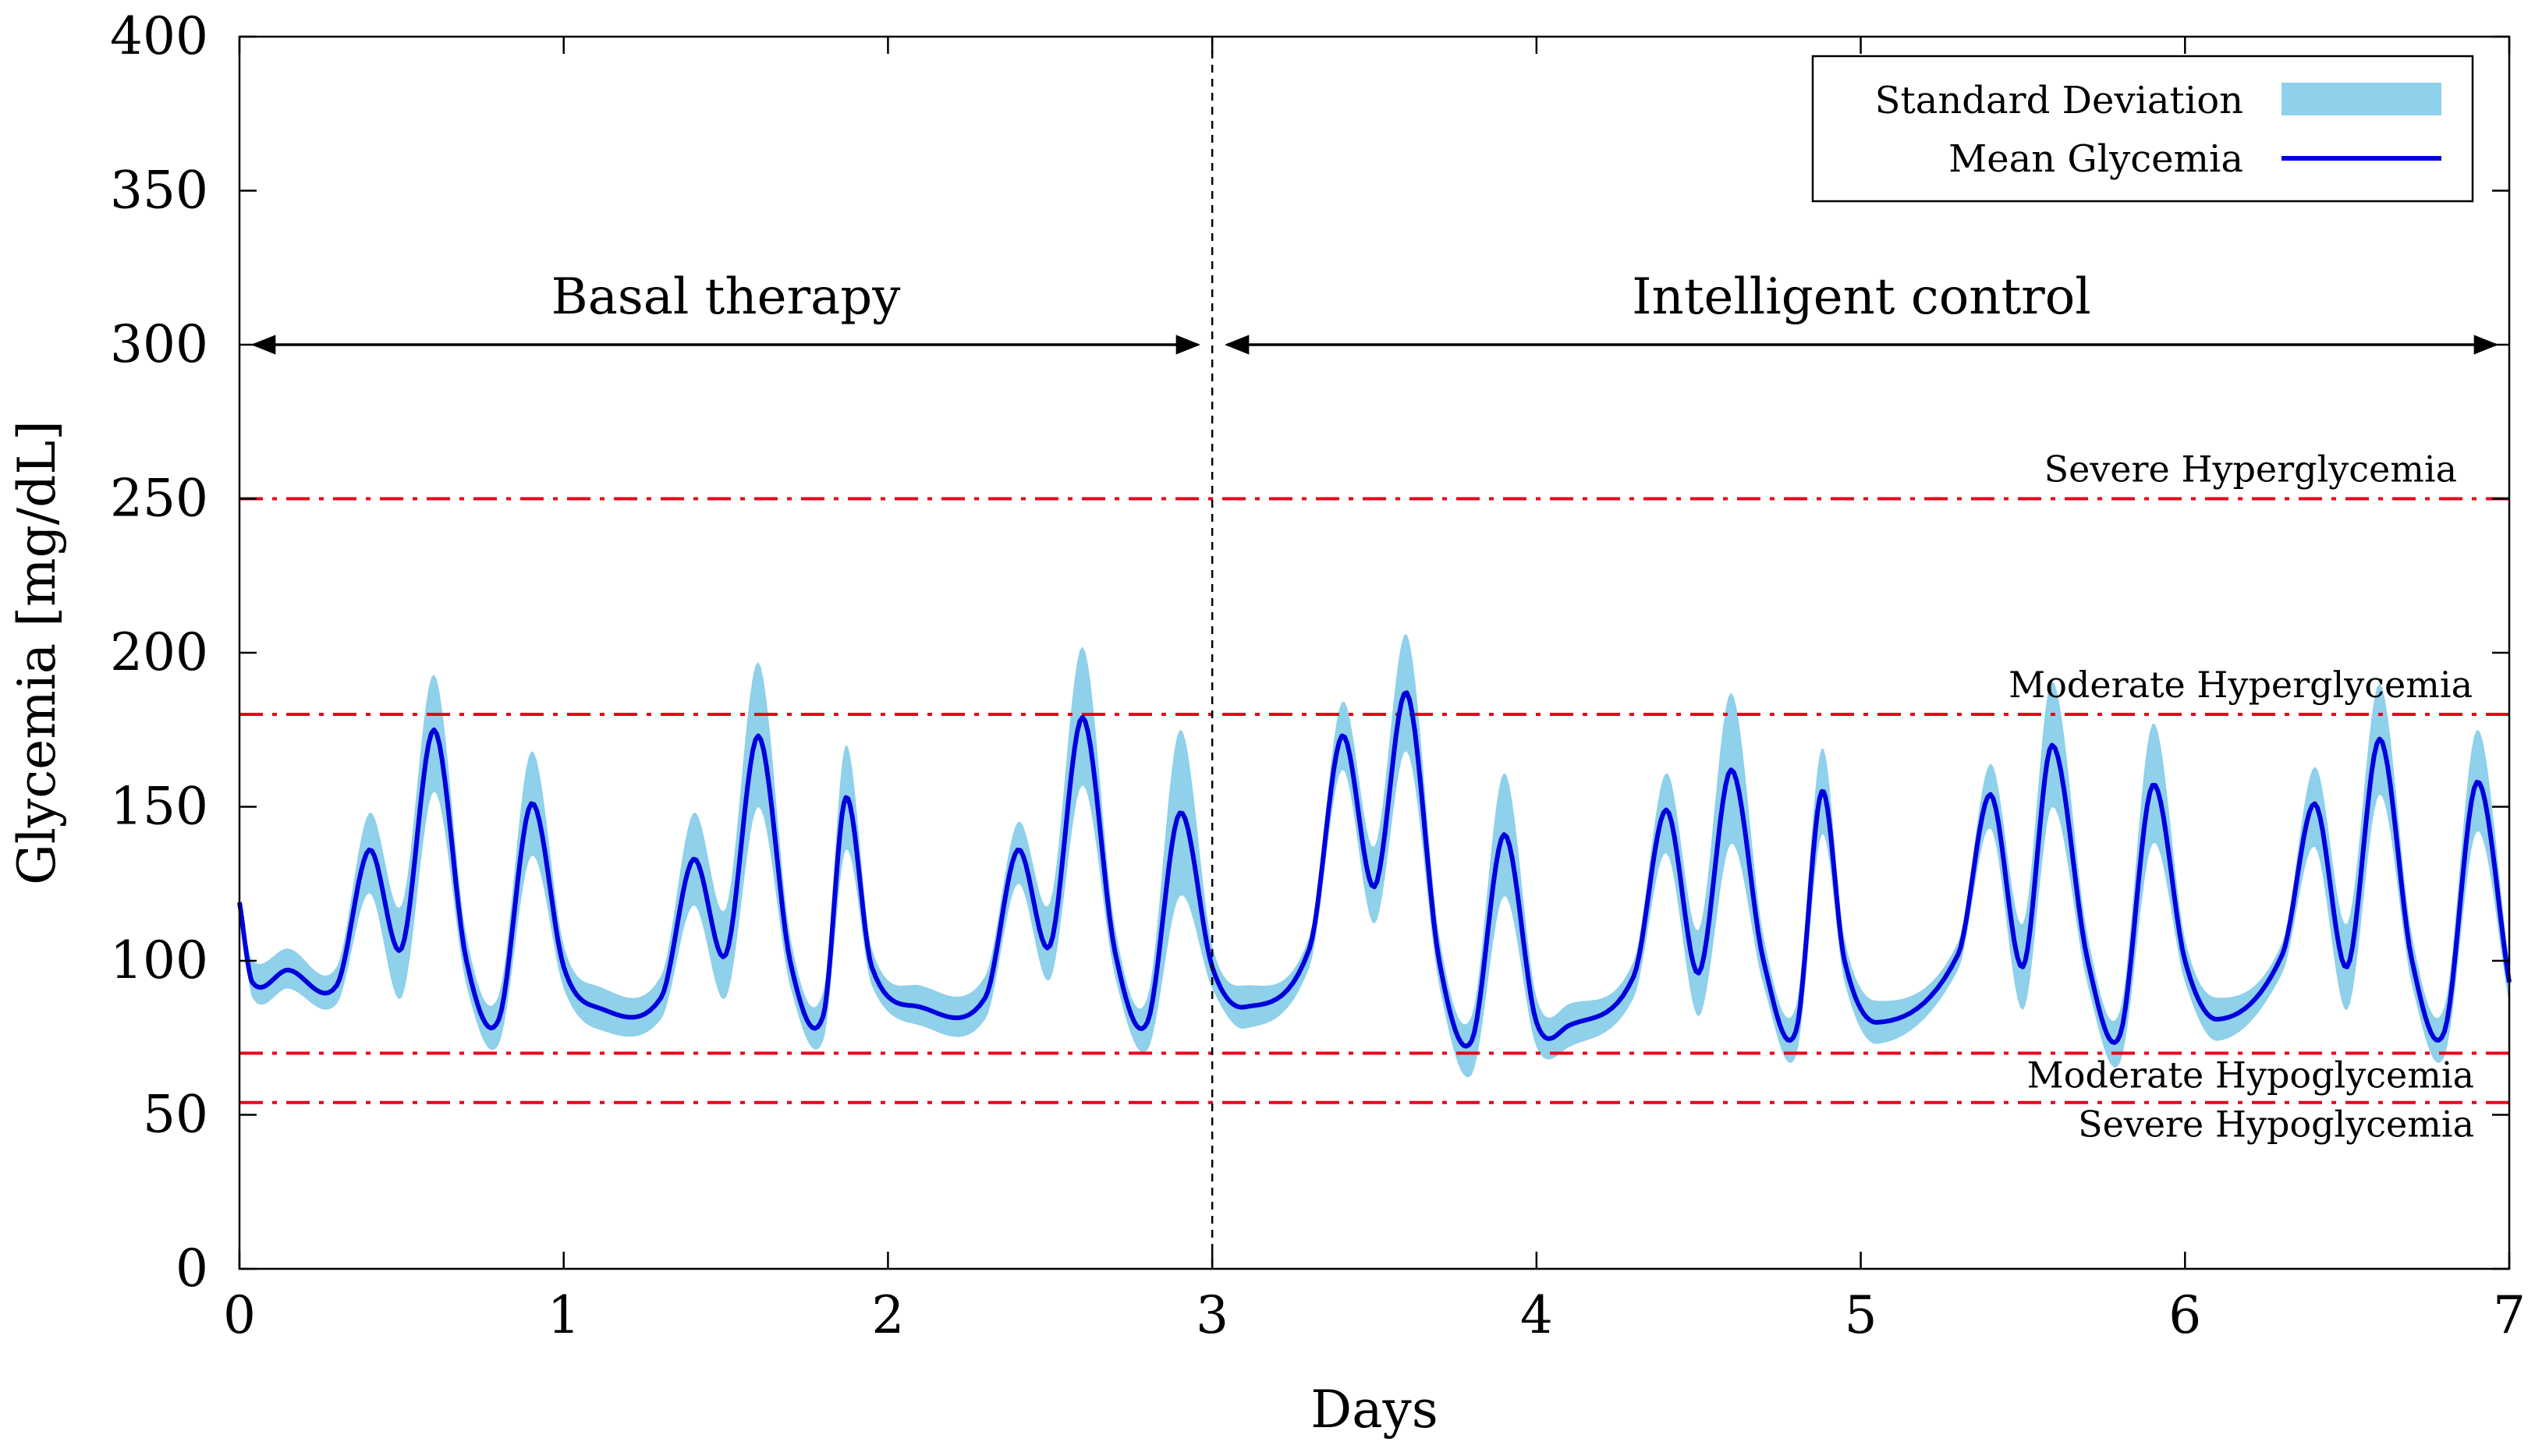 This screenshot has height=1456, width=2535. Describe the element at coordinates (564, 1315) in the screenshot. I see `x-tick-label-1: 1` at that location.